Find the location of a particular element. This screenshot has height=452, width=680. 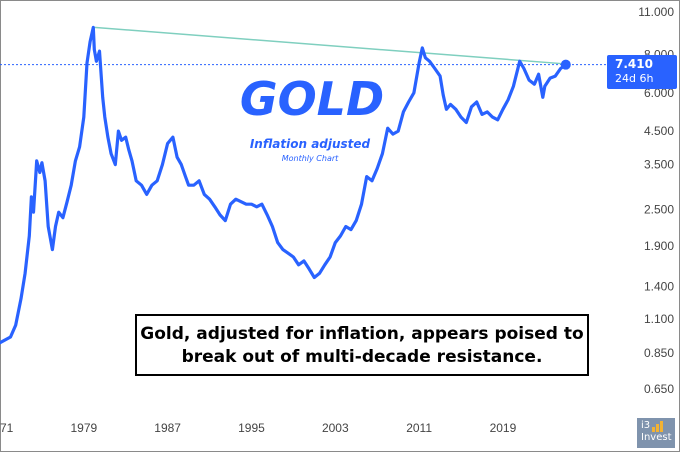

bar-chart-icon is located at coordinates (658, 426).